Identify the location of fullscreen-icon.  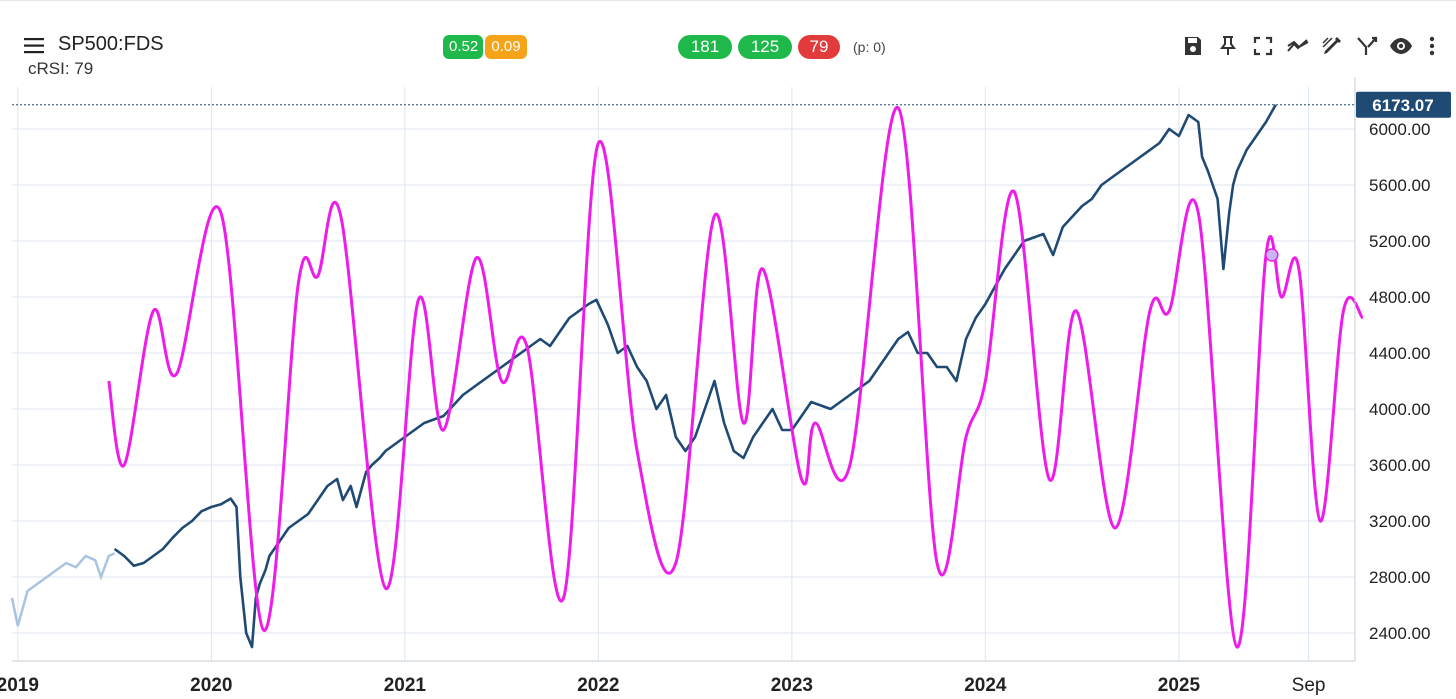
(1263, 46).